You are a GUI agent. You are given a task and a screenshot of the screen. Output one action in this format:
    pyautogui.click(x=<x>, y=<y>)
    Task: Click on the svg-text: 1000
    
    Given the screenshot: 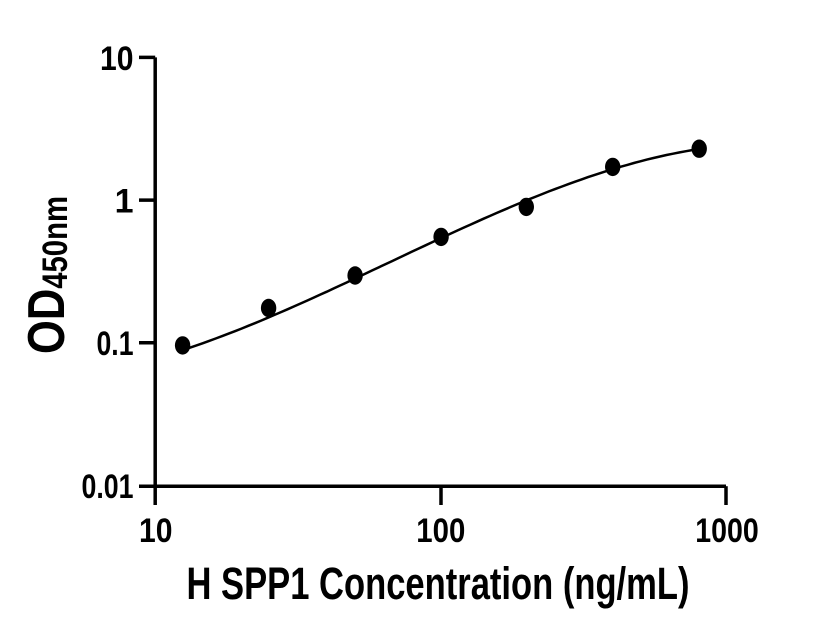 What is the action you would take?
    pyautogui.click(x=727, y=531)
    